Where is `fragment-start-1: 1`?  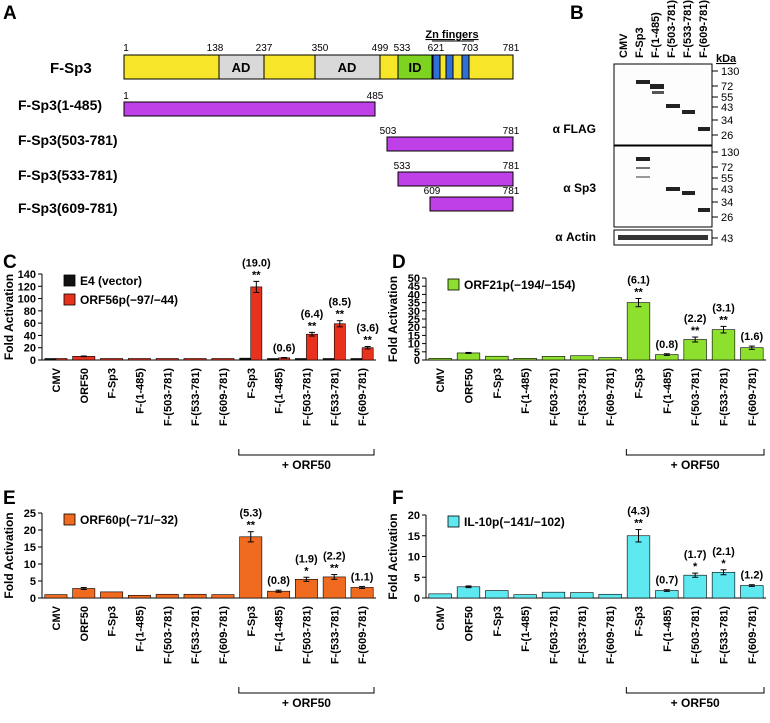 fragment-start-1: 1 is located at coordinates (126, 96).